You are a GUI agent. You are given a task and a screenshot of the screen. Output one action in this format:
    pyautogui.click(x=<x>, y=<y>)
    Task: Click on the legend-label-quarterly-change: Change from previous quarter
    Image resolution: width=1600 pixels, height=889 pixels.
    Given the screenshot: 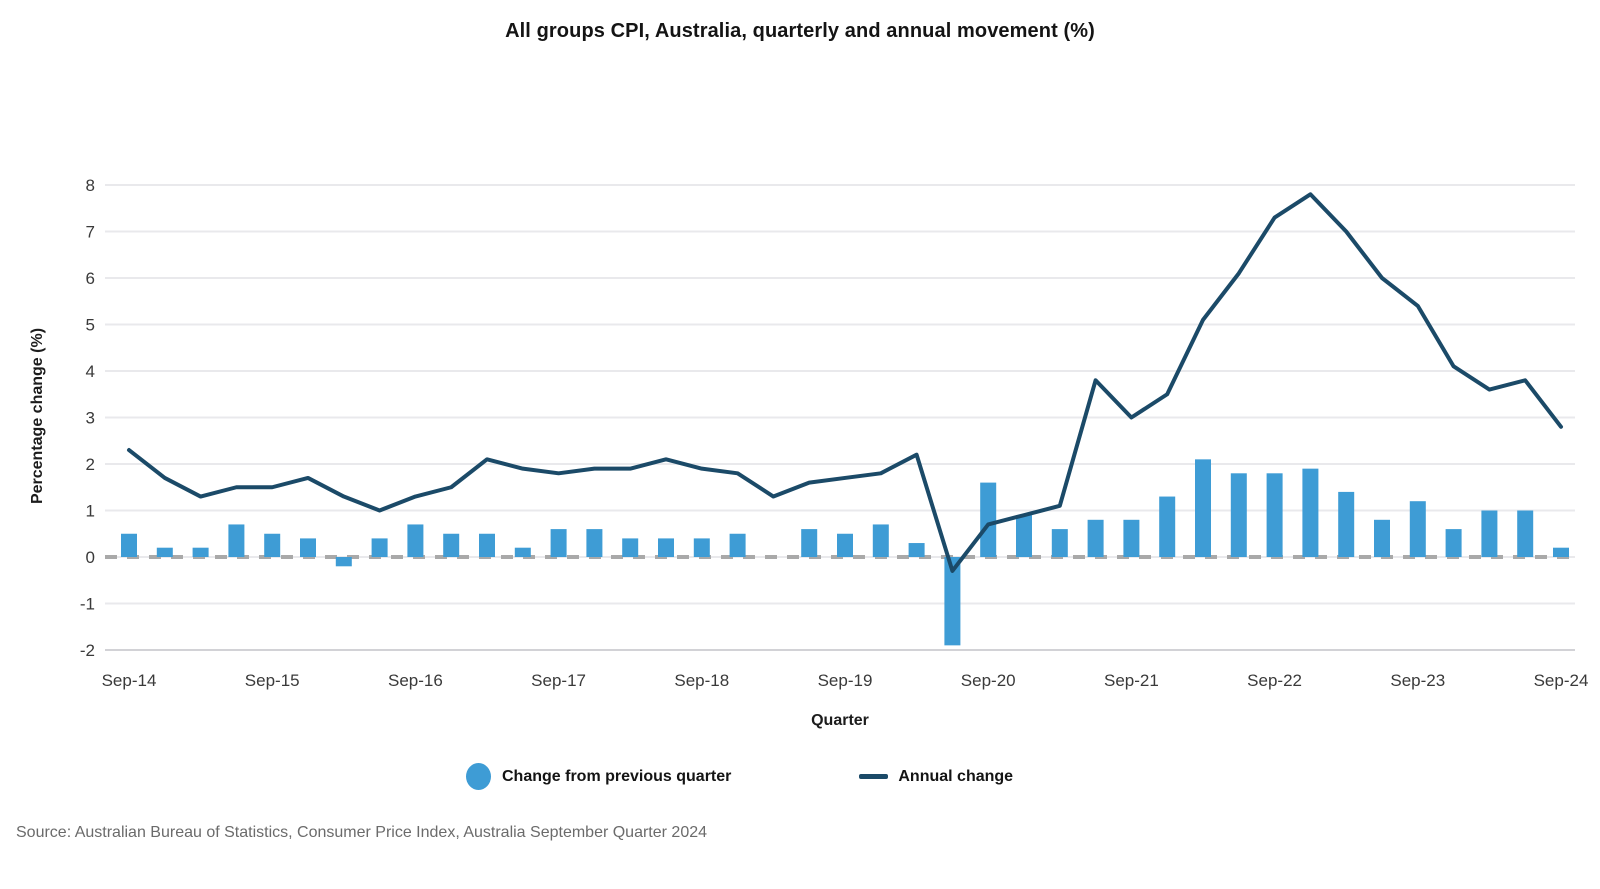 What is the action you would take?
    pyautogui.click(x=617, y=776)
    